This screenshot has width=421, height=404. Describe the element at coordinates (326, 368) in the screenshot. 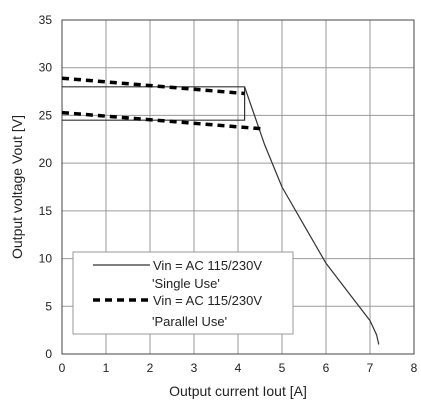

I see `x-tick-label: 6` at that location.